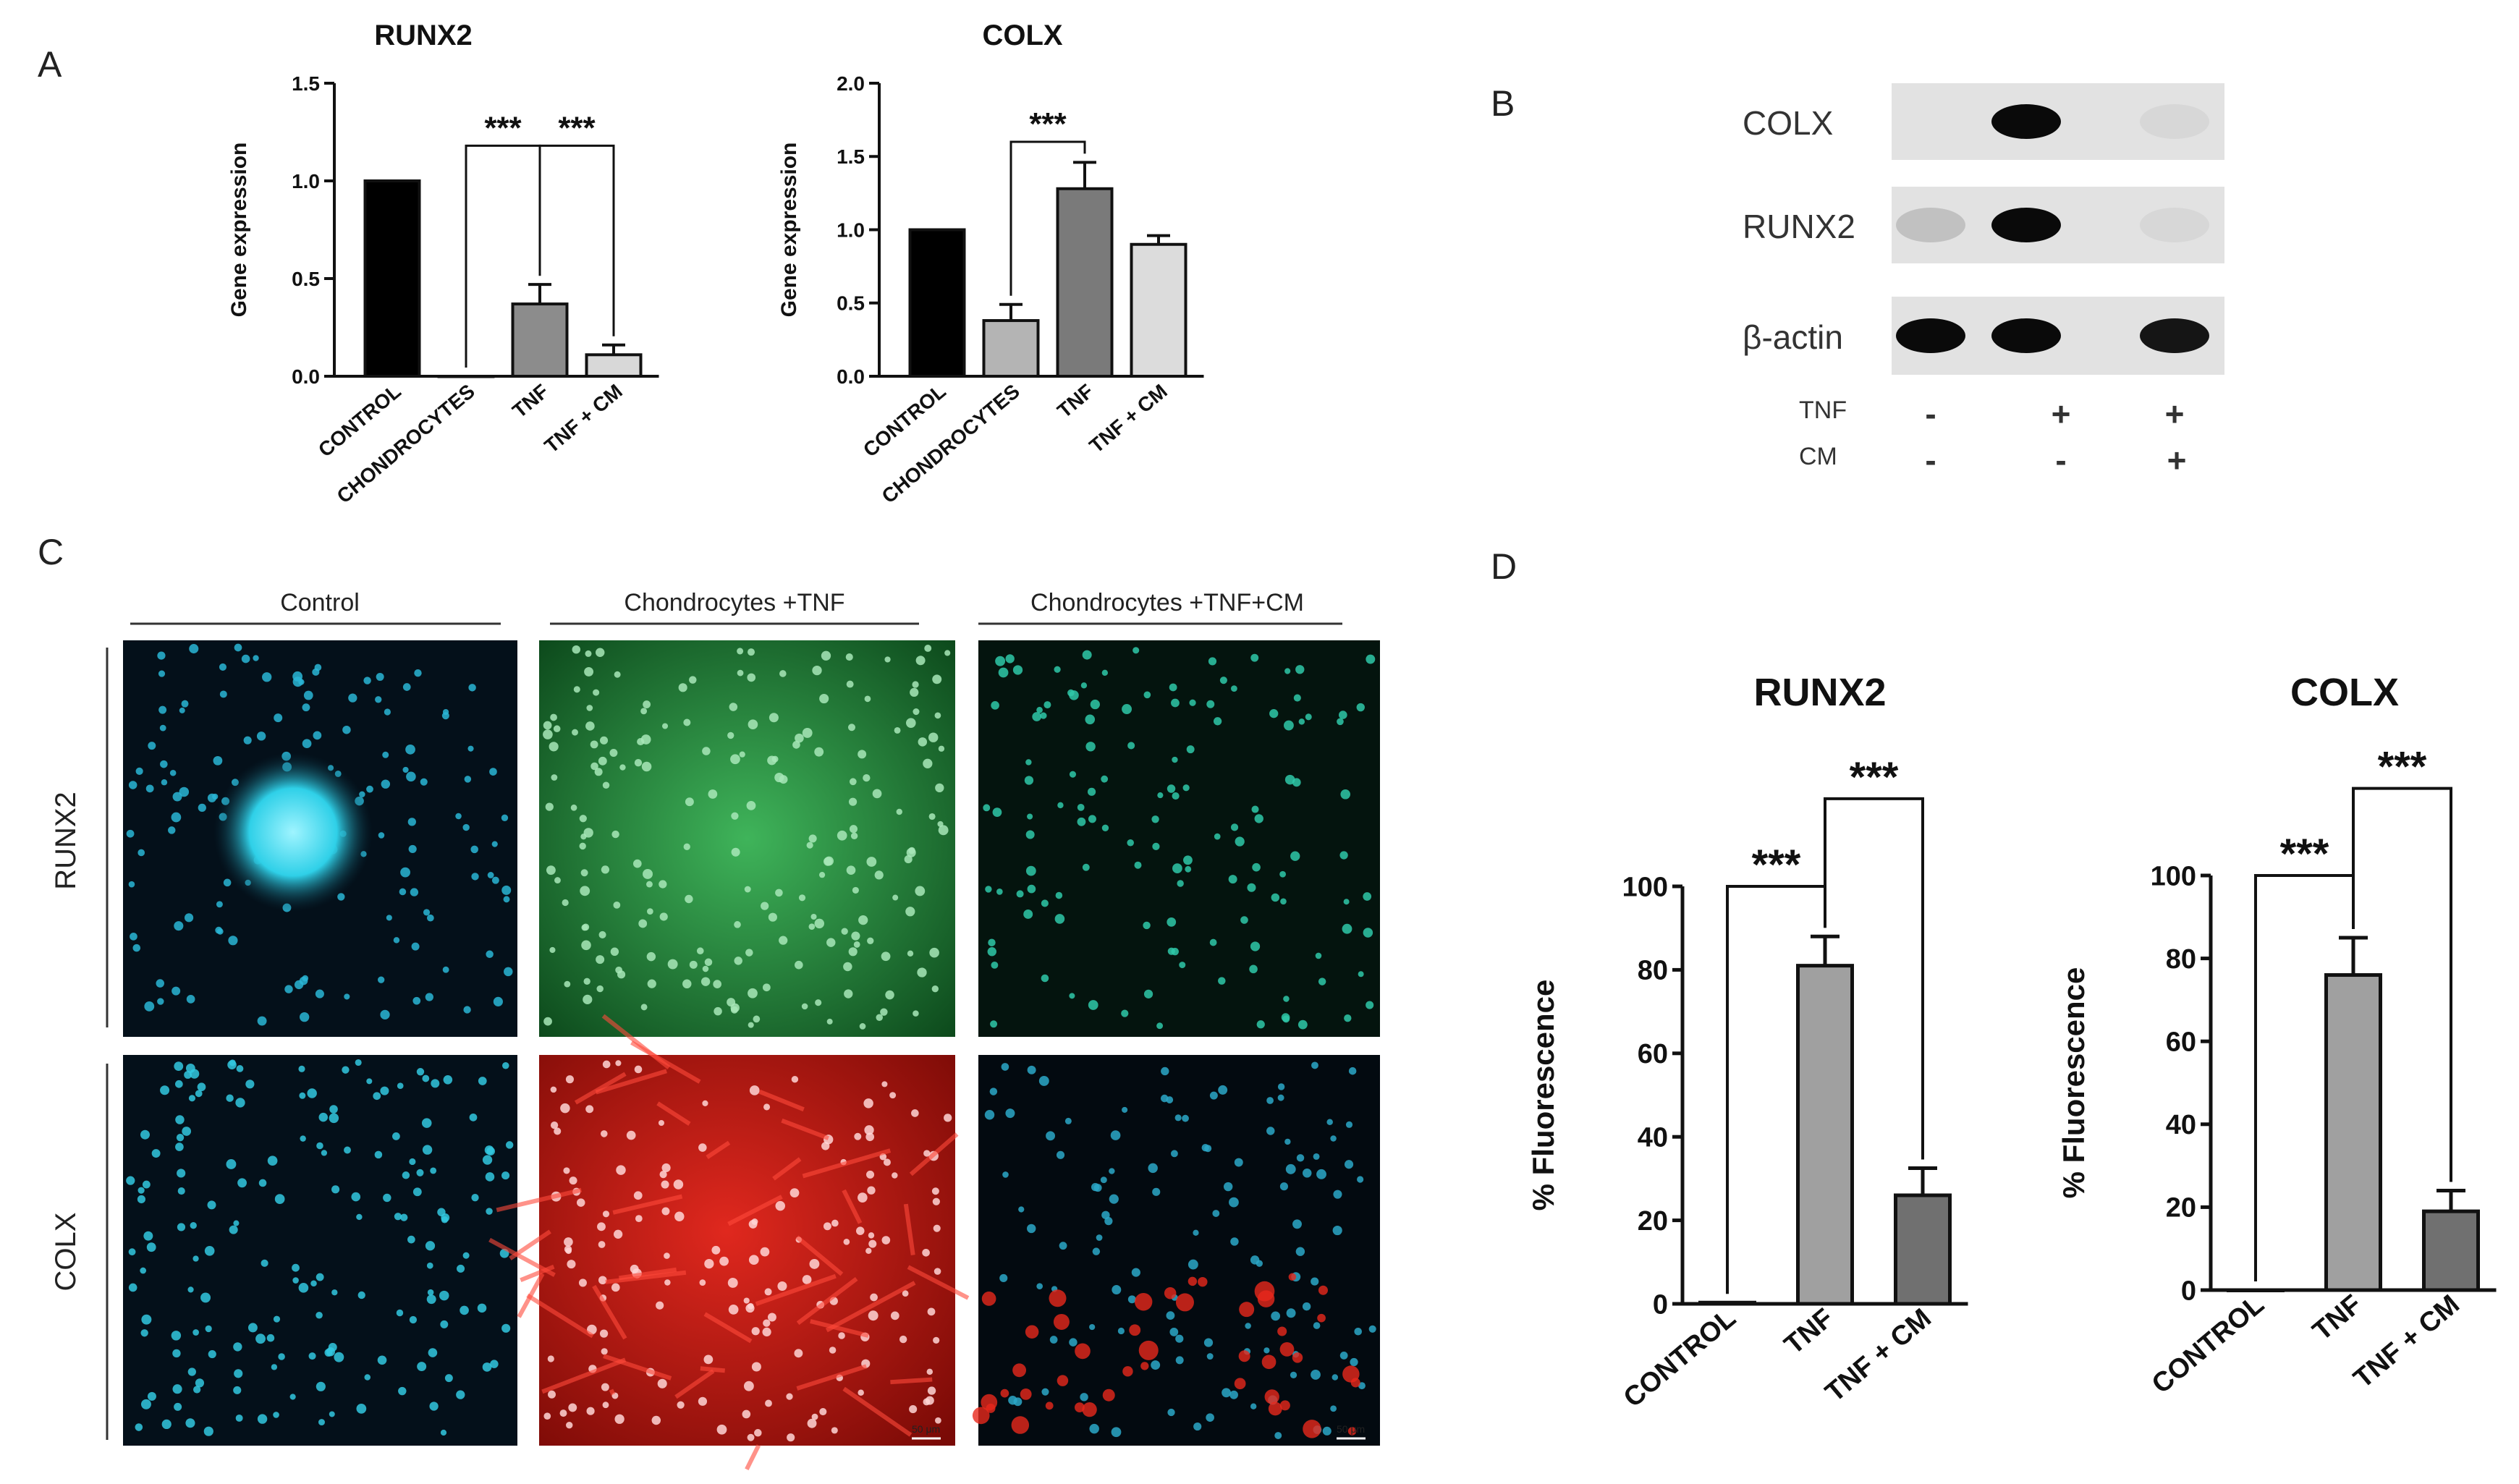 This screenshot has width=2519, height=1484. What do you see at coordinates (2406, 1341) in the screenshot?
I see `category-label: TNF + CM` at bounding box center [2406, 1341].